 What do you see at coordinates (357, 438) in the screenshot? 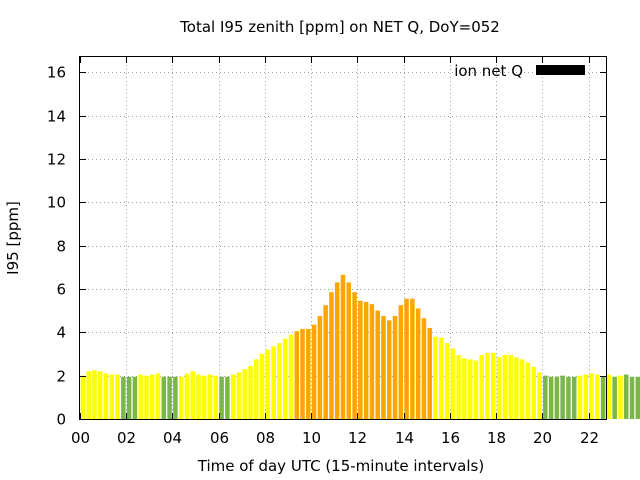
I see `x-tick-label: 12` at bounding box center [357, 438].